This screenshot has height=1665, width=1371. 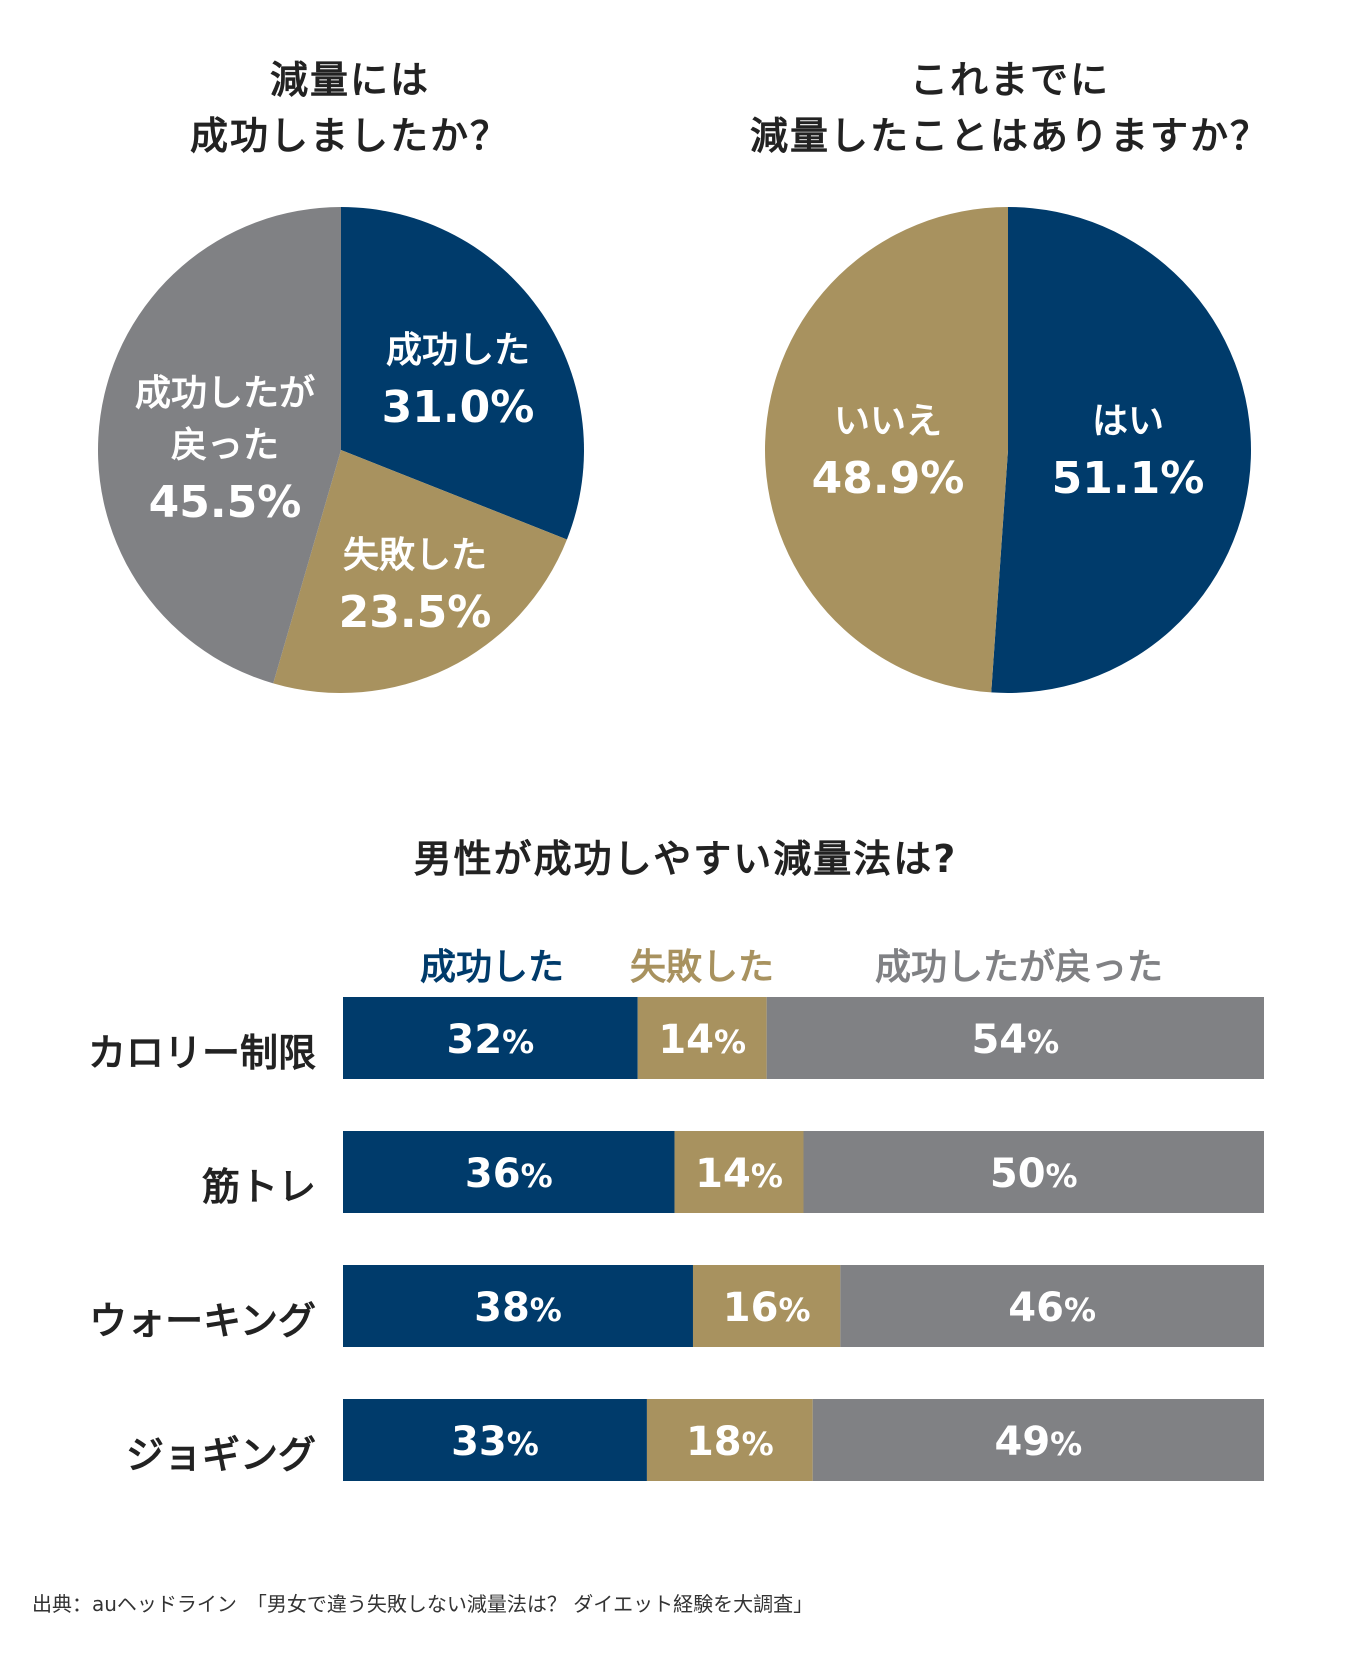 I want to click on bar-row2-seg1, so click(x=766, y=1306).